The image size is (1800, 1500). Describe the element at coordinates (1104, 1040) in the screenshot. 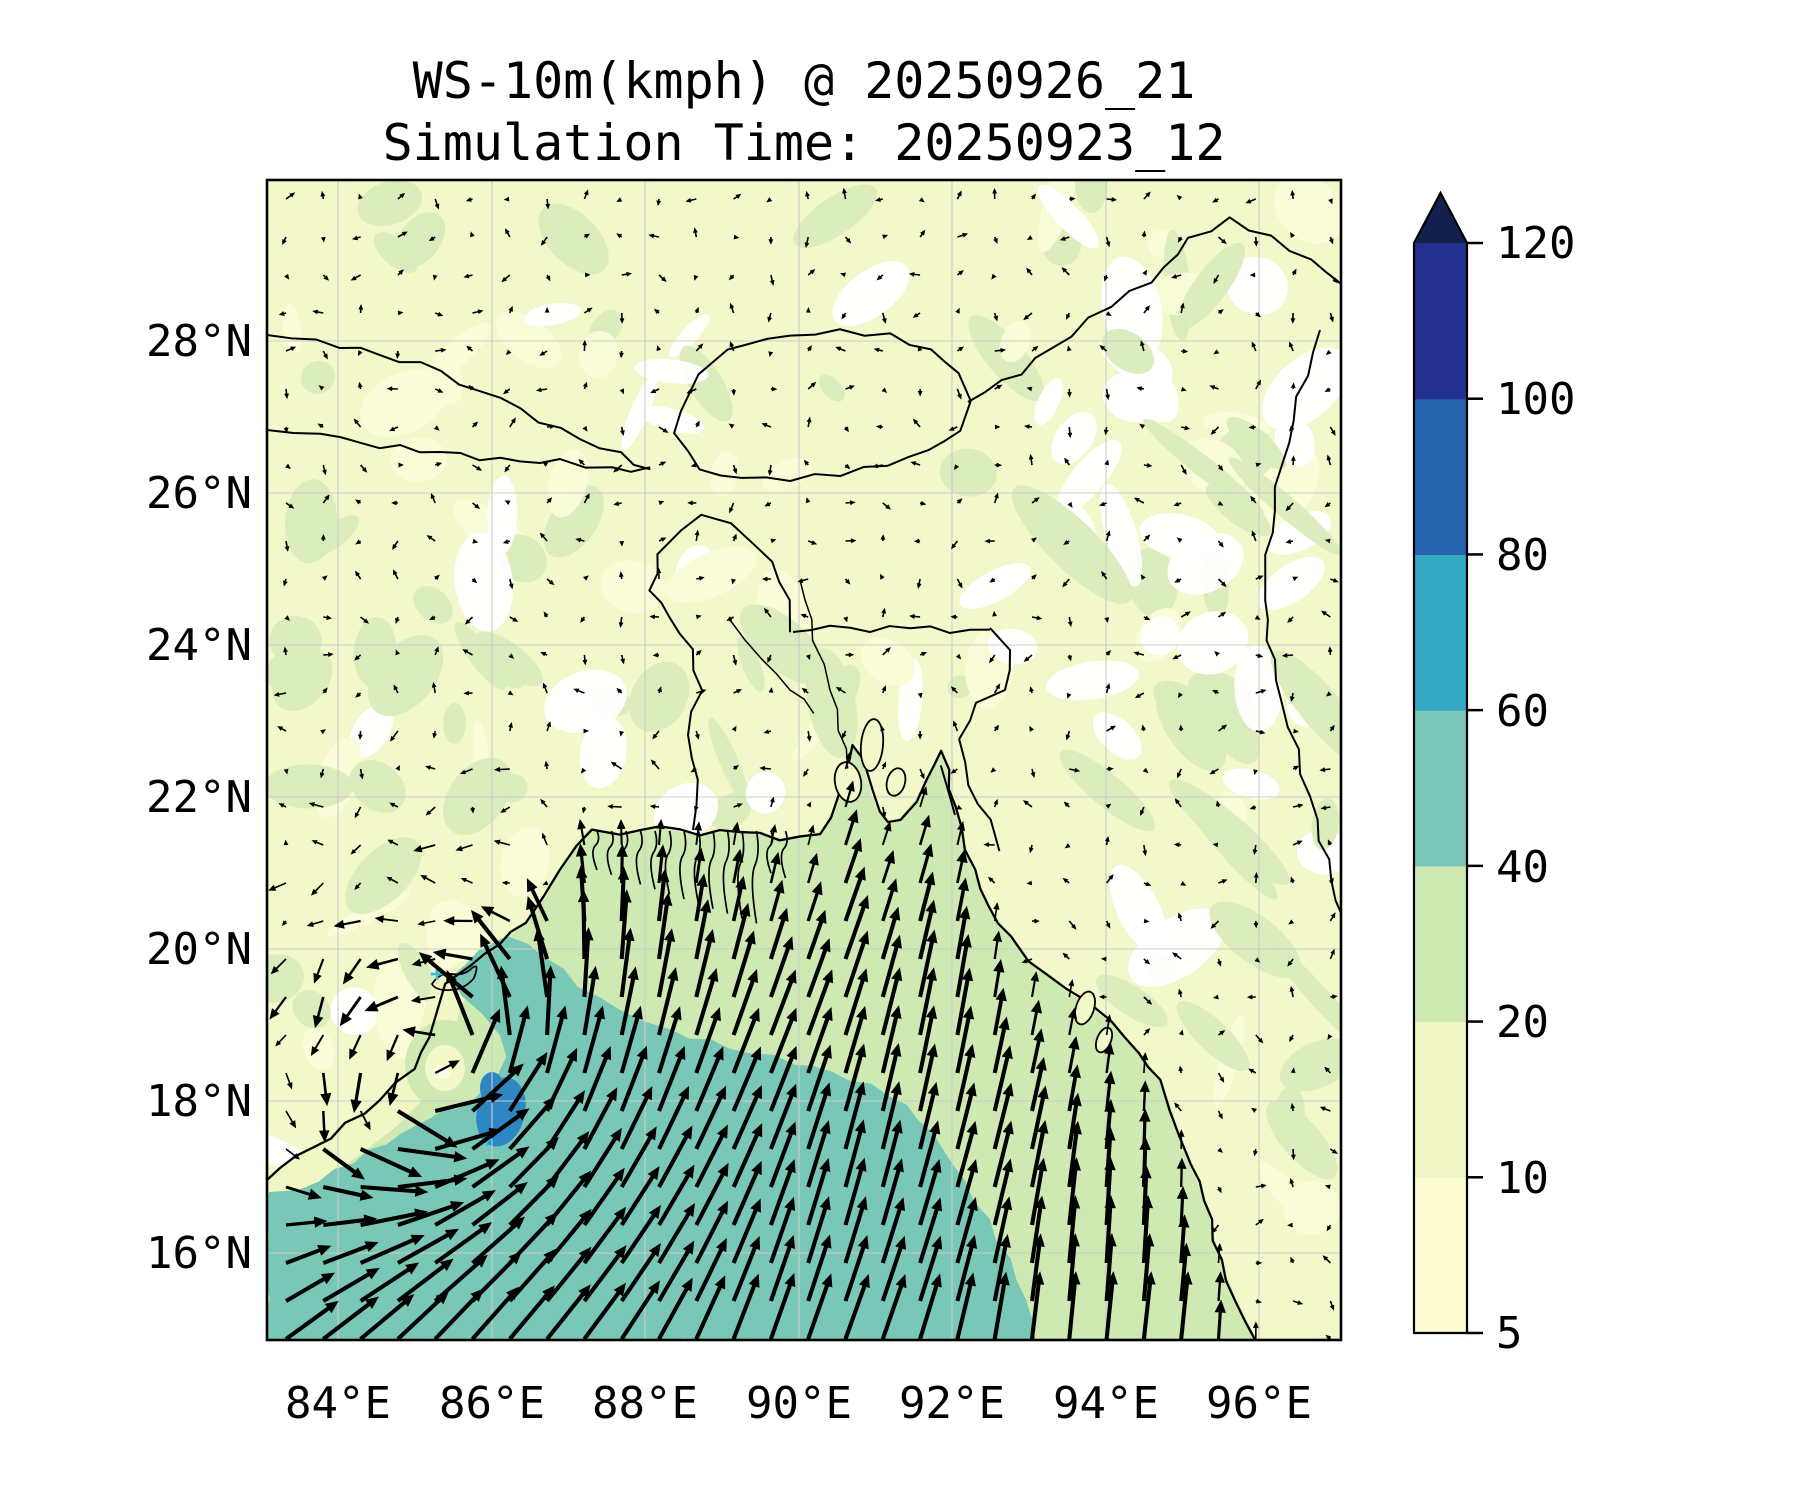

I see `offshore-island` at that location.